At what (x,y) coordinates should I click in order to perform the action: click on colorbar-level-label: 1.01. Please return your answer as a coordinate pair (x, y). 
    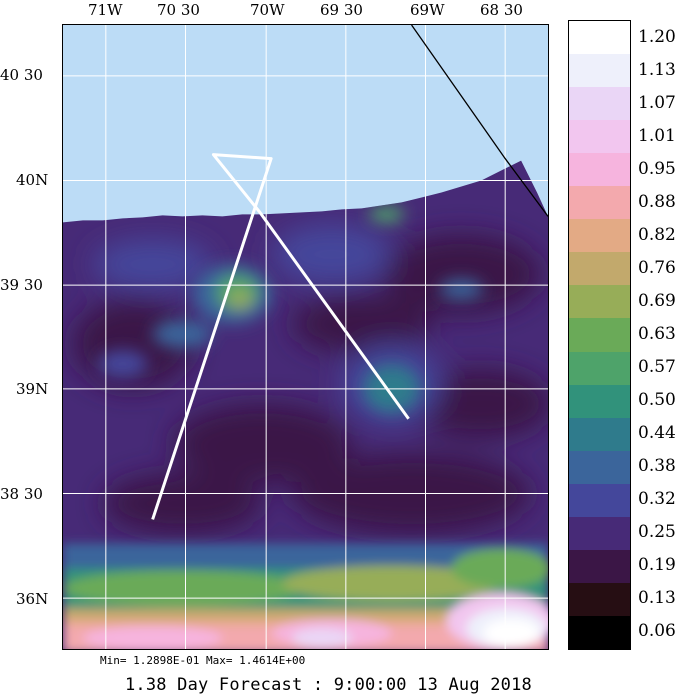
    Looking at the image, I should click on (657, 135).